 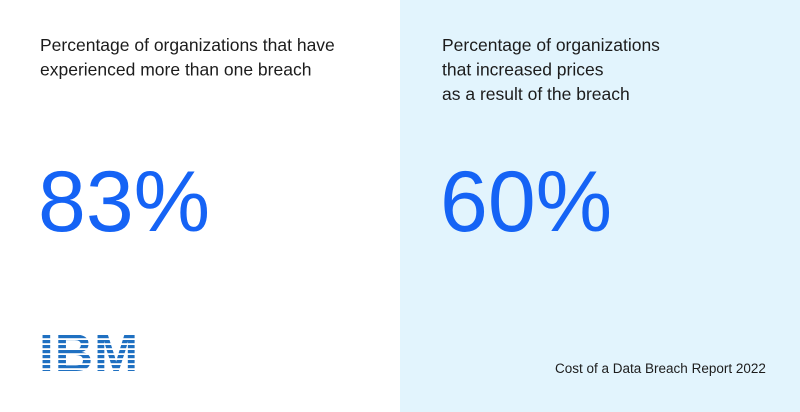 What do you see at coordinates (124, 202) in the screenshot?
I see `stat-value: 83%` at bounding box center [124, 202].